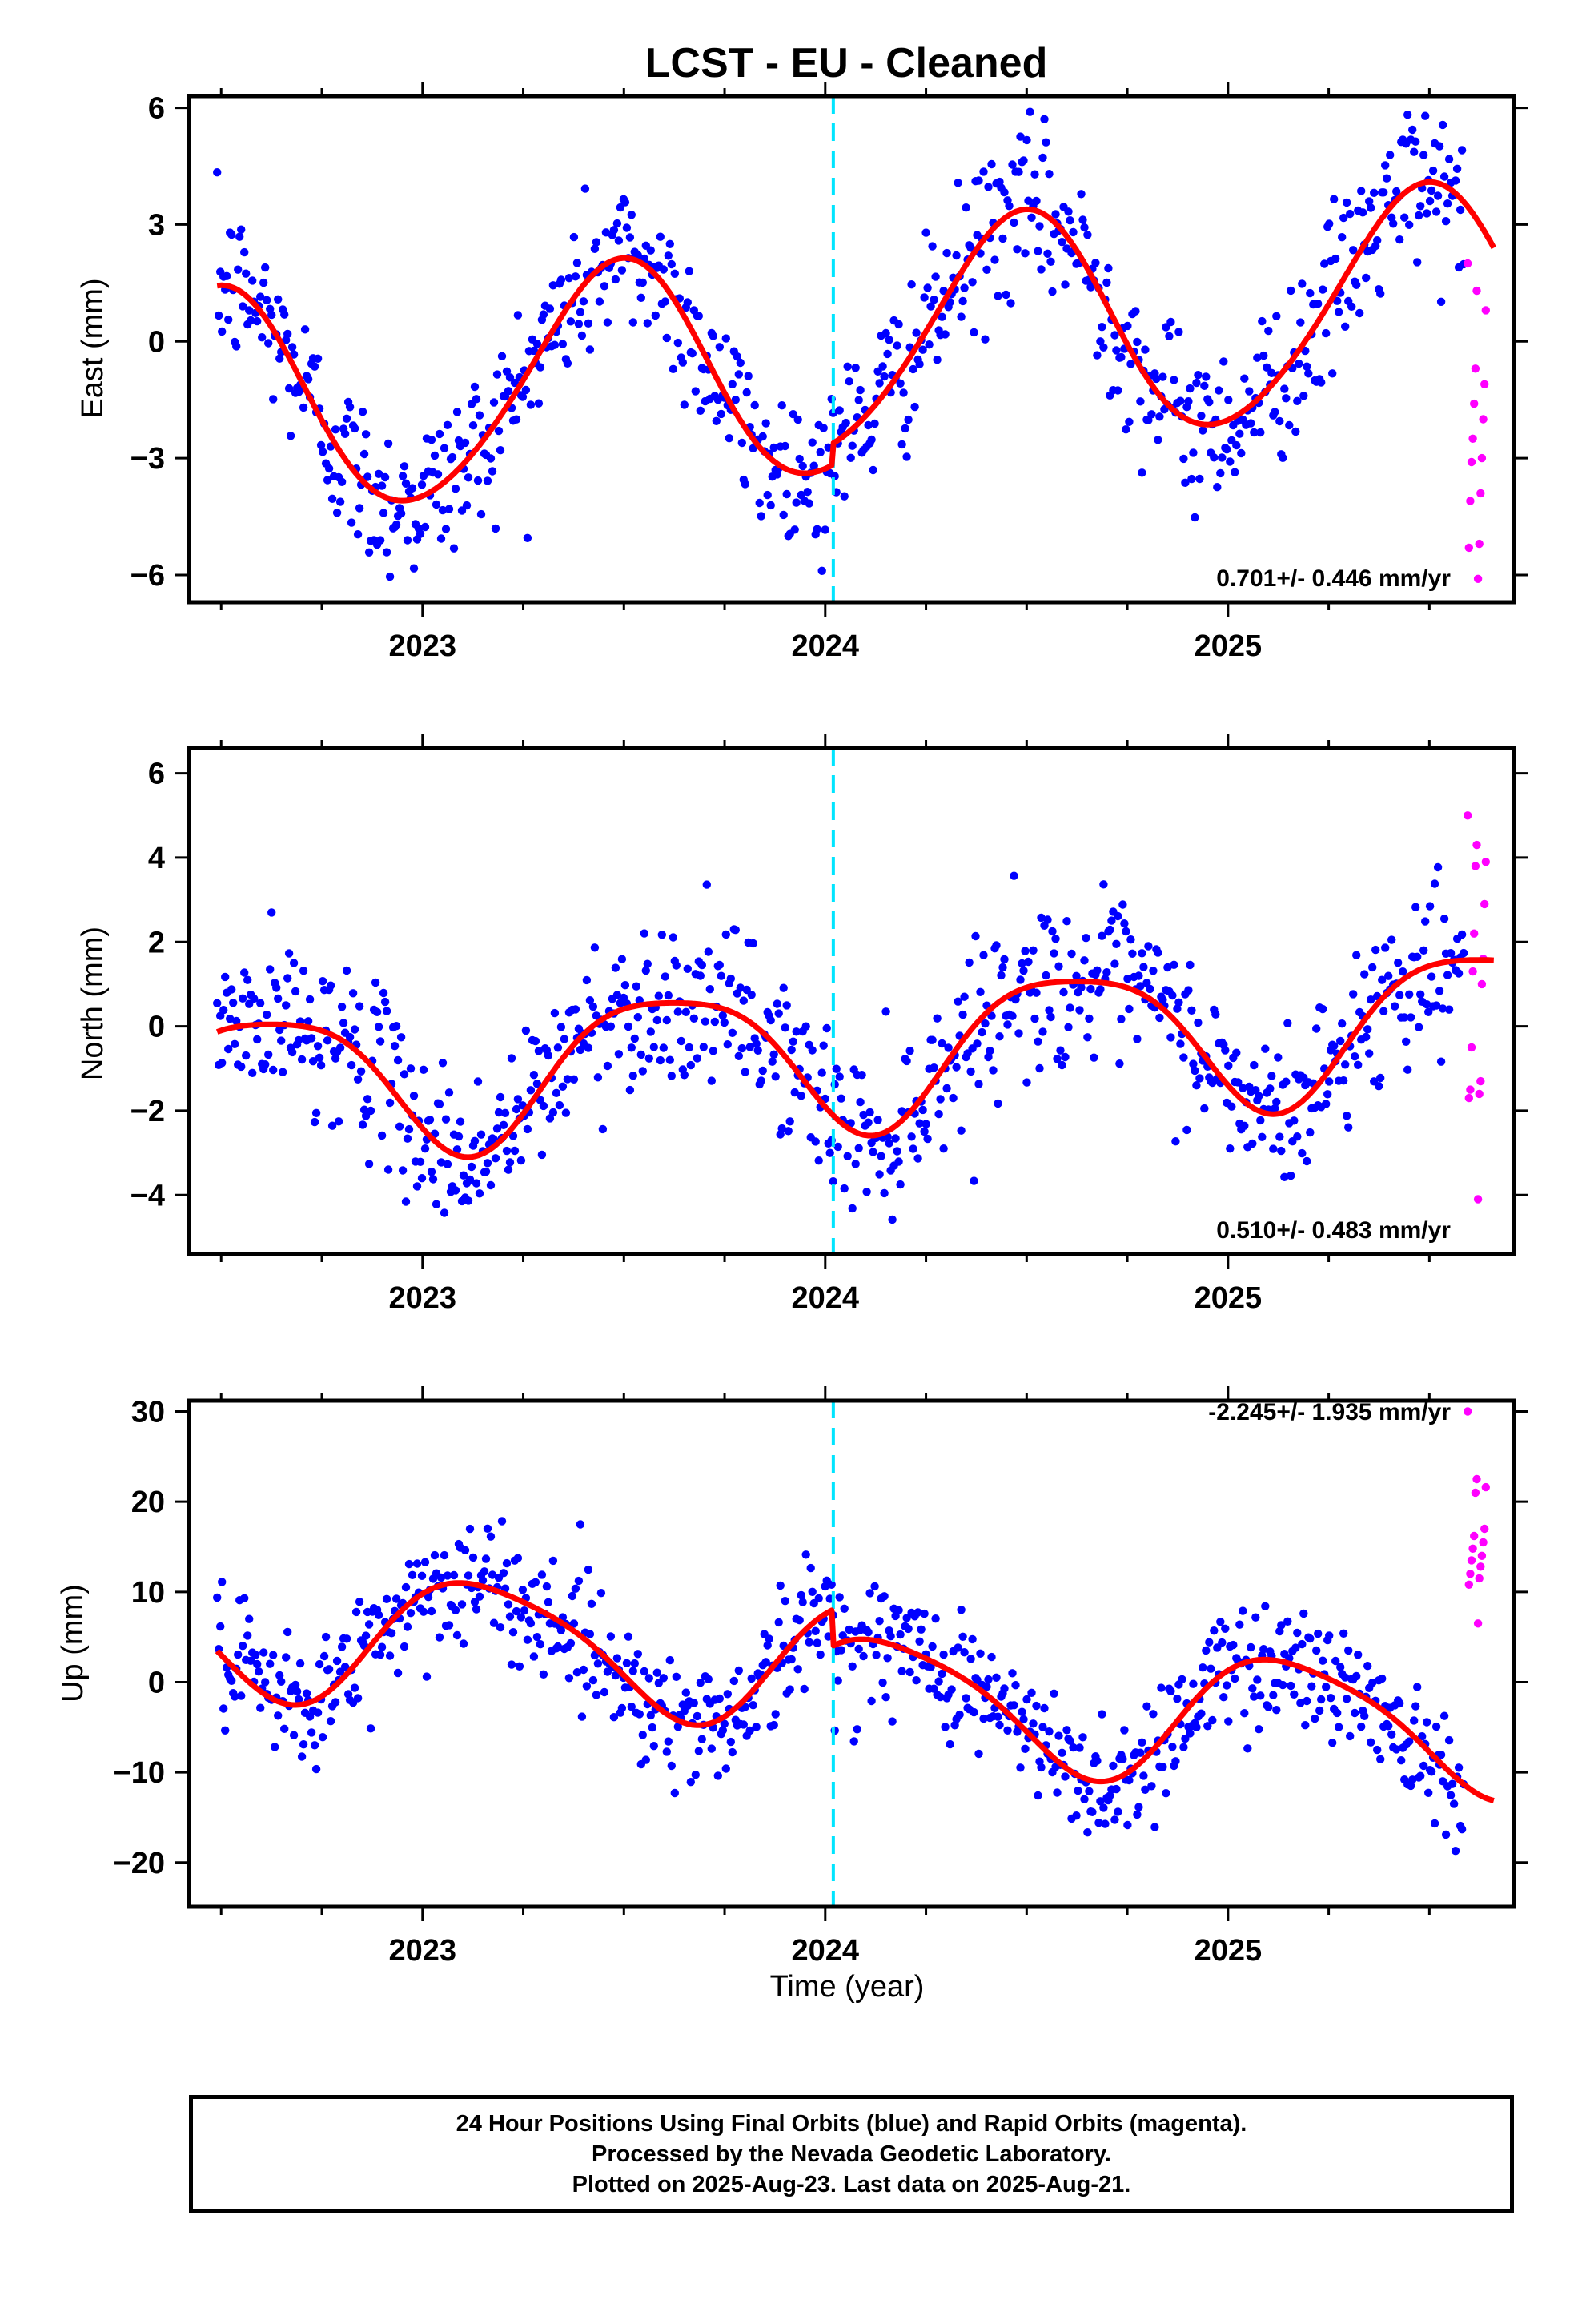 The image size is (1582, 2324). I want to click on model-curve-up, so click(855, 1692).